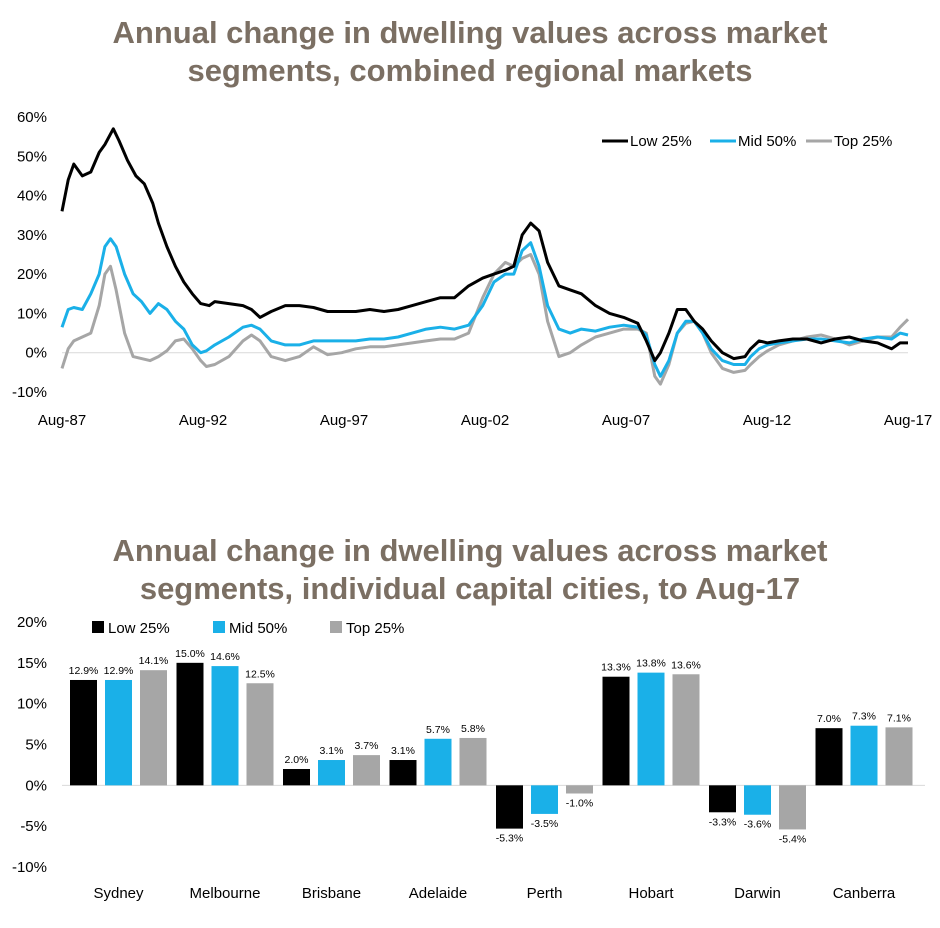  I want to click on bar-brisbane-low-25-, so click(296, 777).